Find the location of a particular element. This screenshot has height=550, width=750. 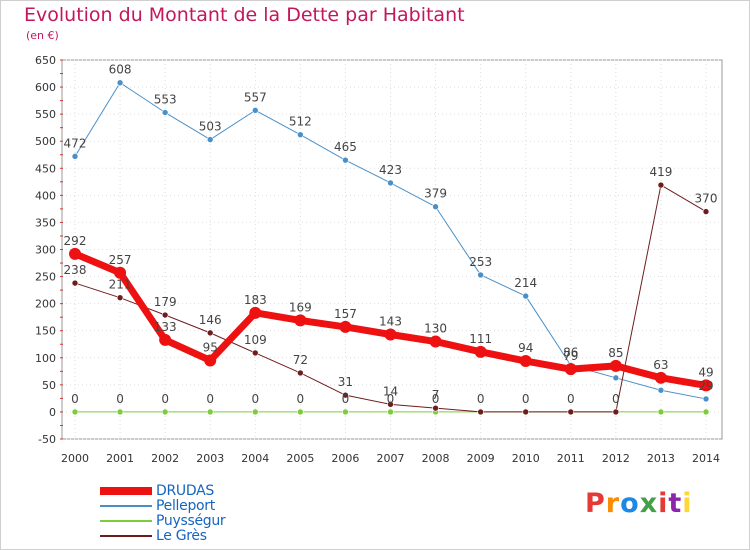

logo-letter: x is located at coordinates (649, 503).